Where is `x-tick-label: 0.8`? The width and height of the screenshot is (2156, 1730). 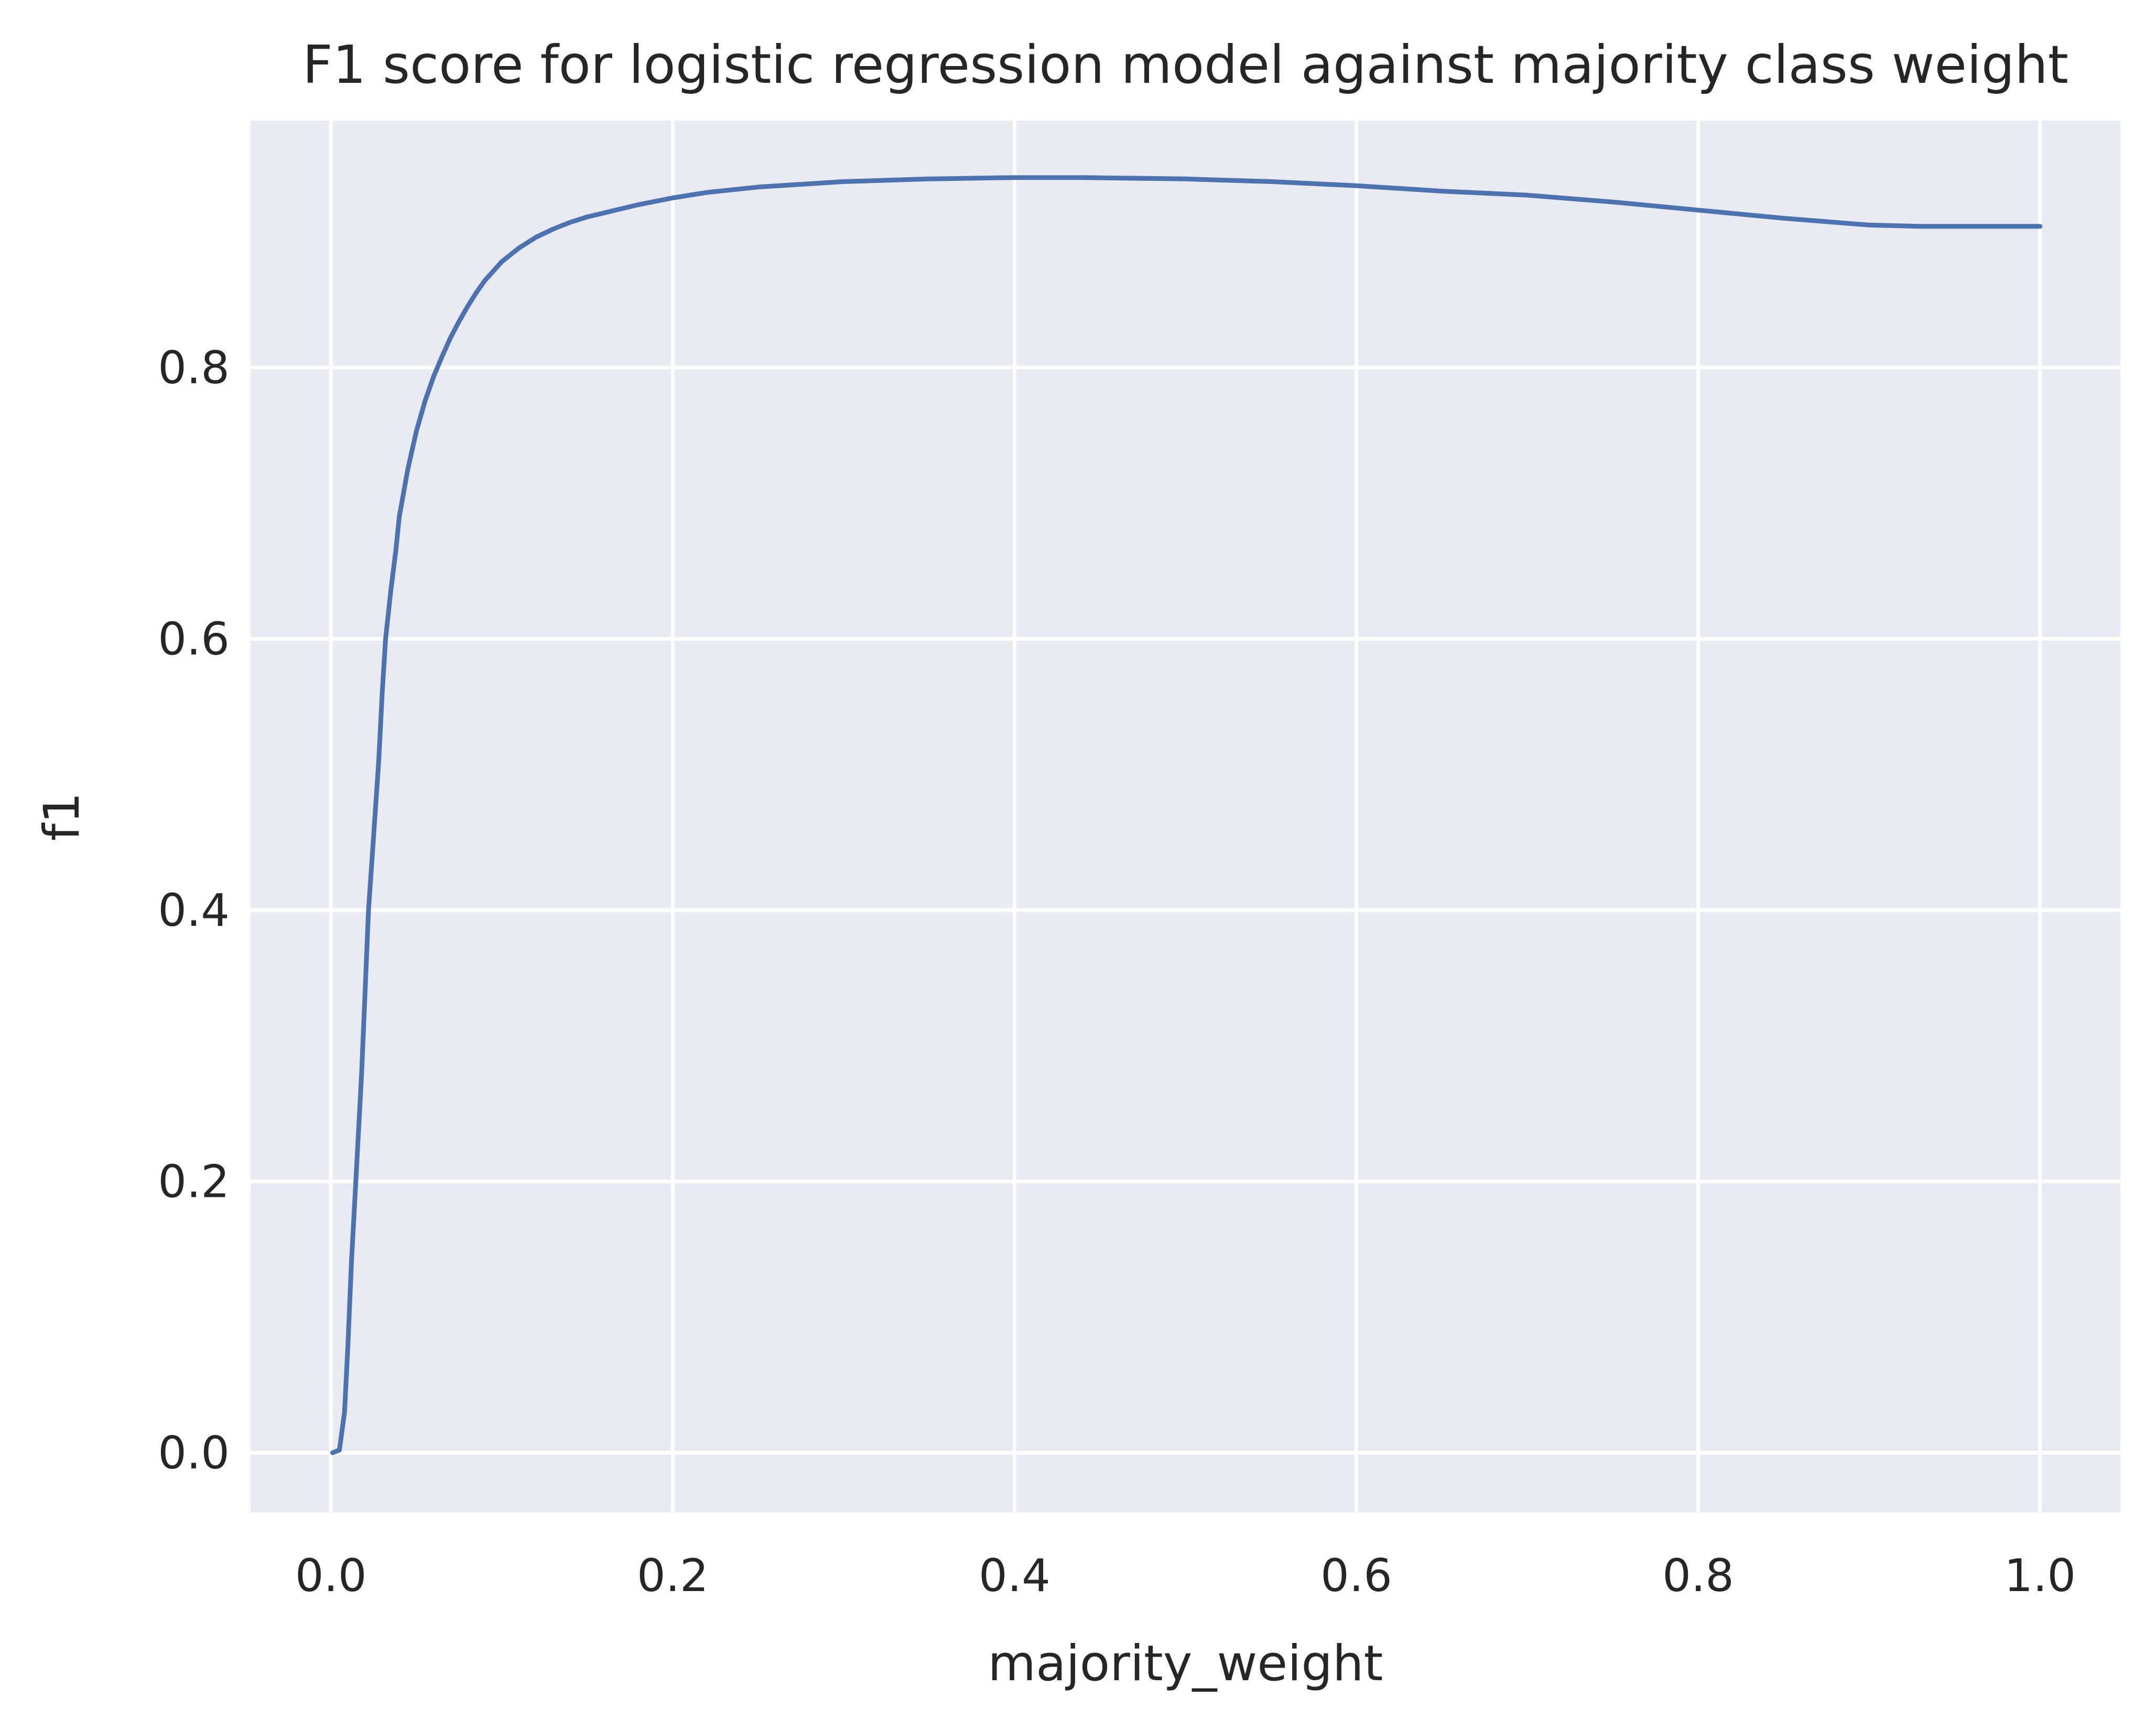 x-tick-label: 0.8 is located at coordinates (1698, 1576).